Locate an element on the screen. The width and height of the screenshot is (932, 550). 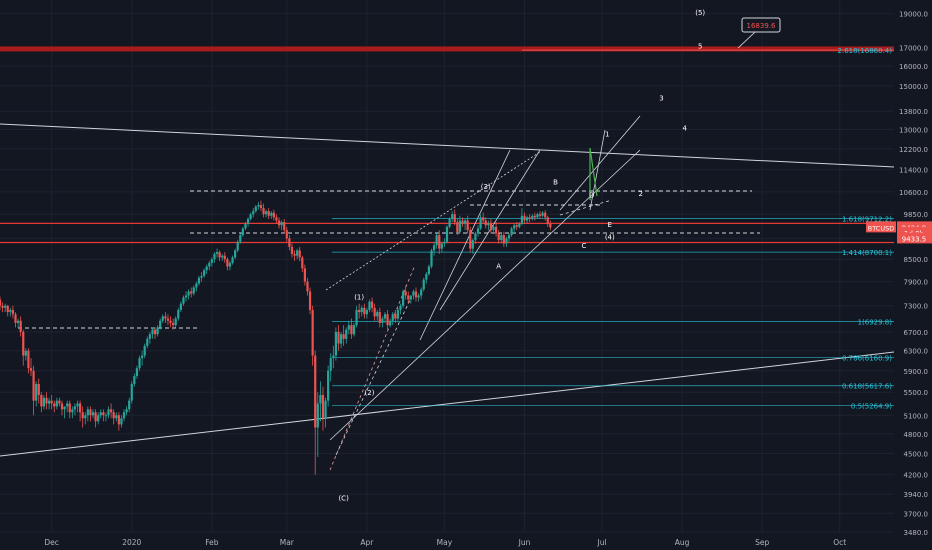
channel-line-upper is located at coordinates (433, 221).